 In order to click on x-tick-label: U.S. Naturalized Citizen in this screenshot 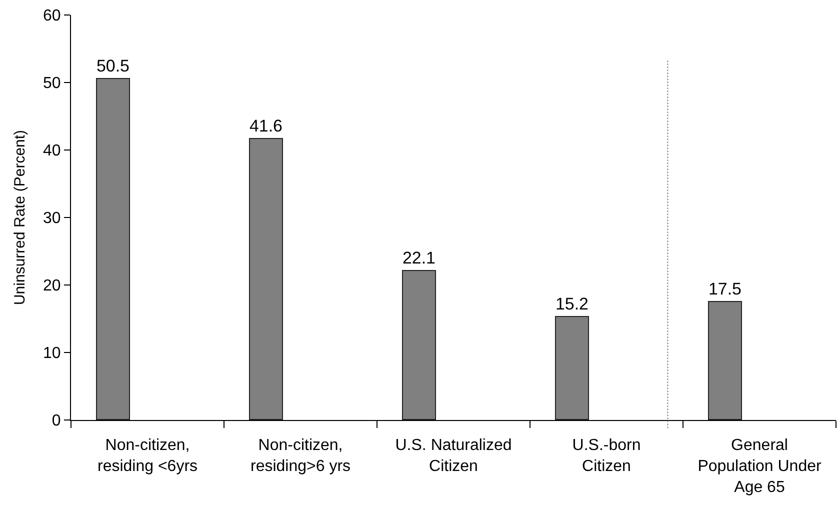, I will do `click(453, 456)`.